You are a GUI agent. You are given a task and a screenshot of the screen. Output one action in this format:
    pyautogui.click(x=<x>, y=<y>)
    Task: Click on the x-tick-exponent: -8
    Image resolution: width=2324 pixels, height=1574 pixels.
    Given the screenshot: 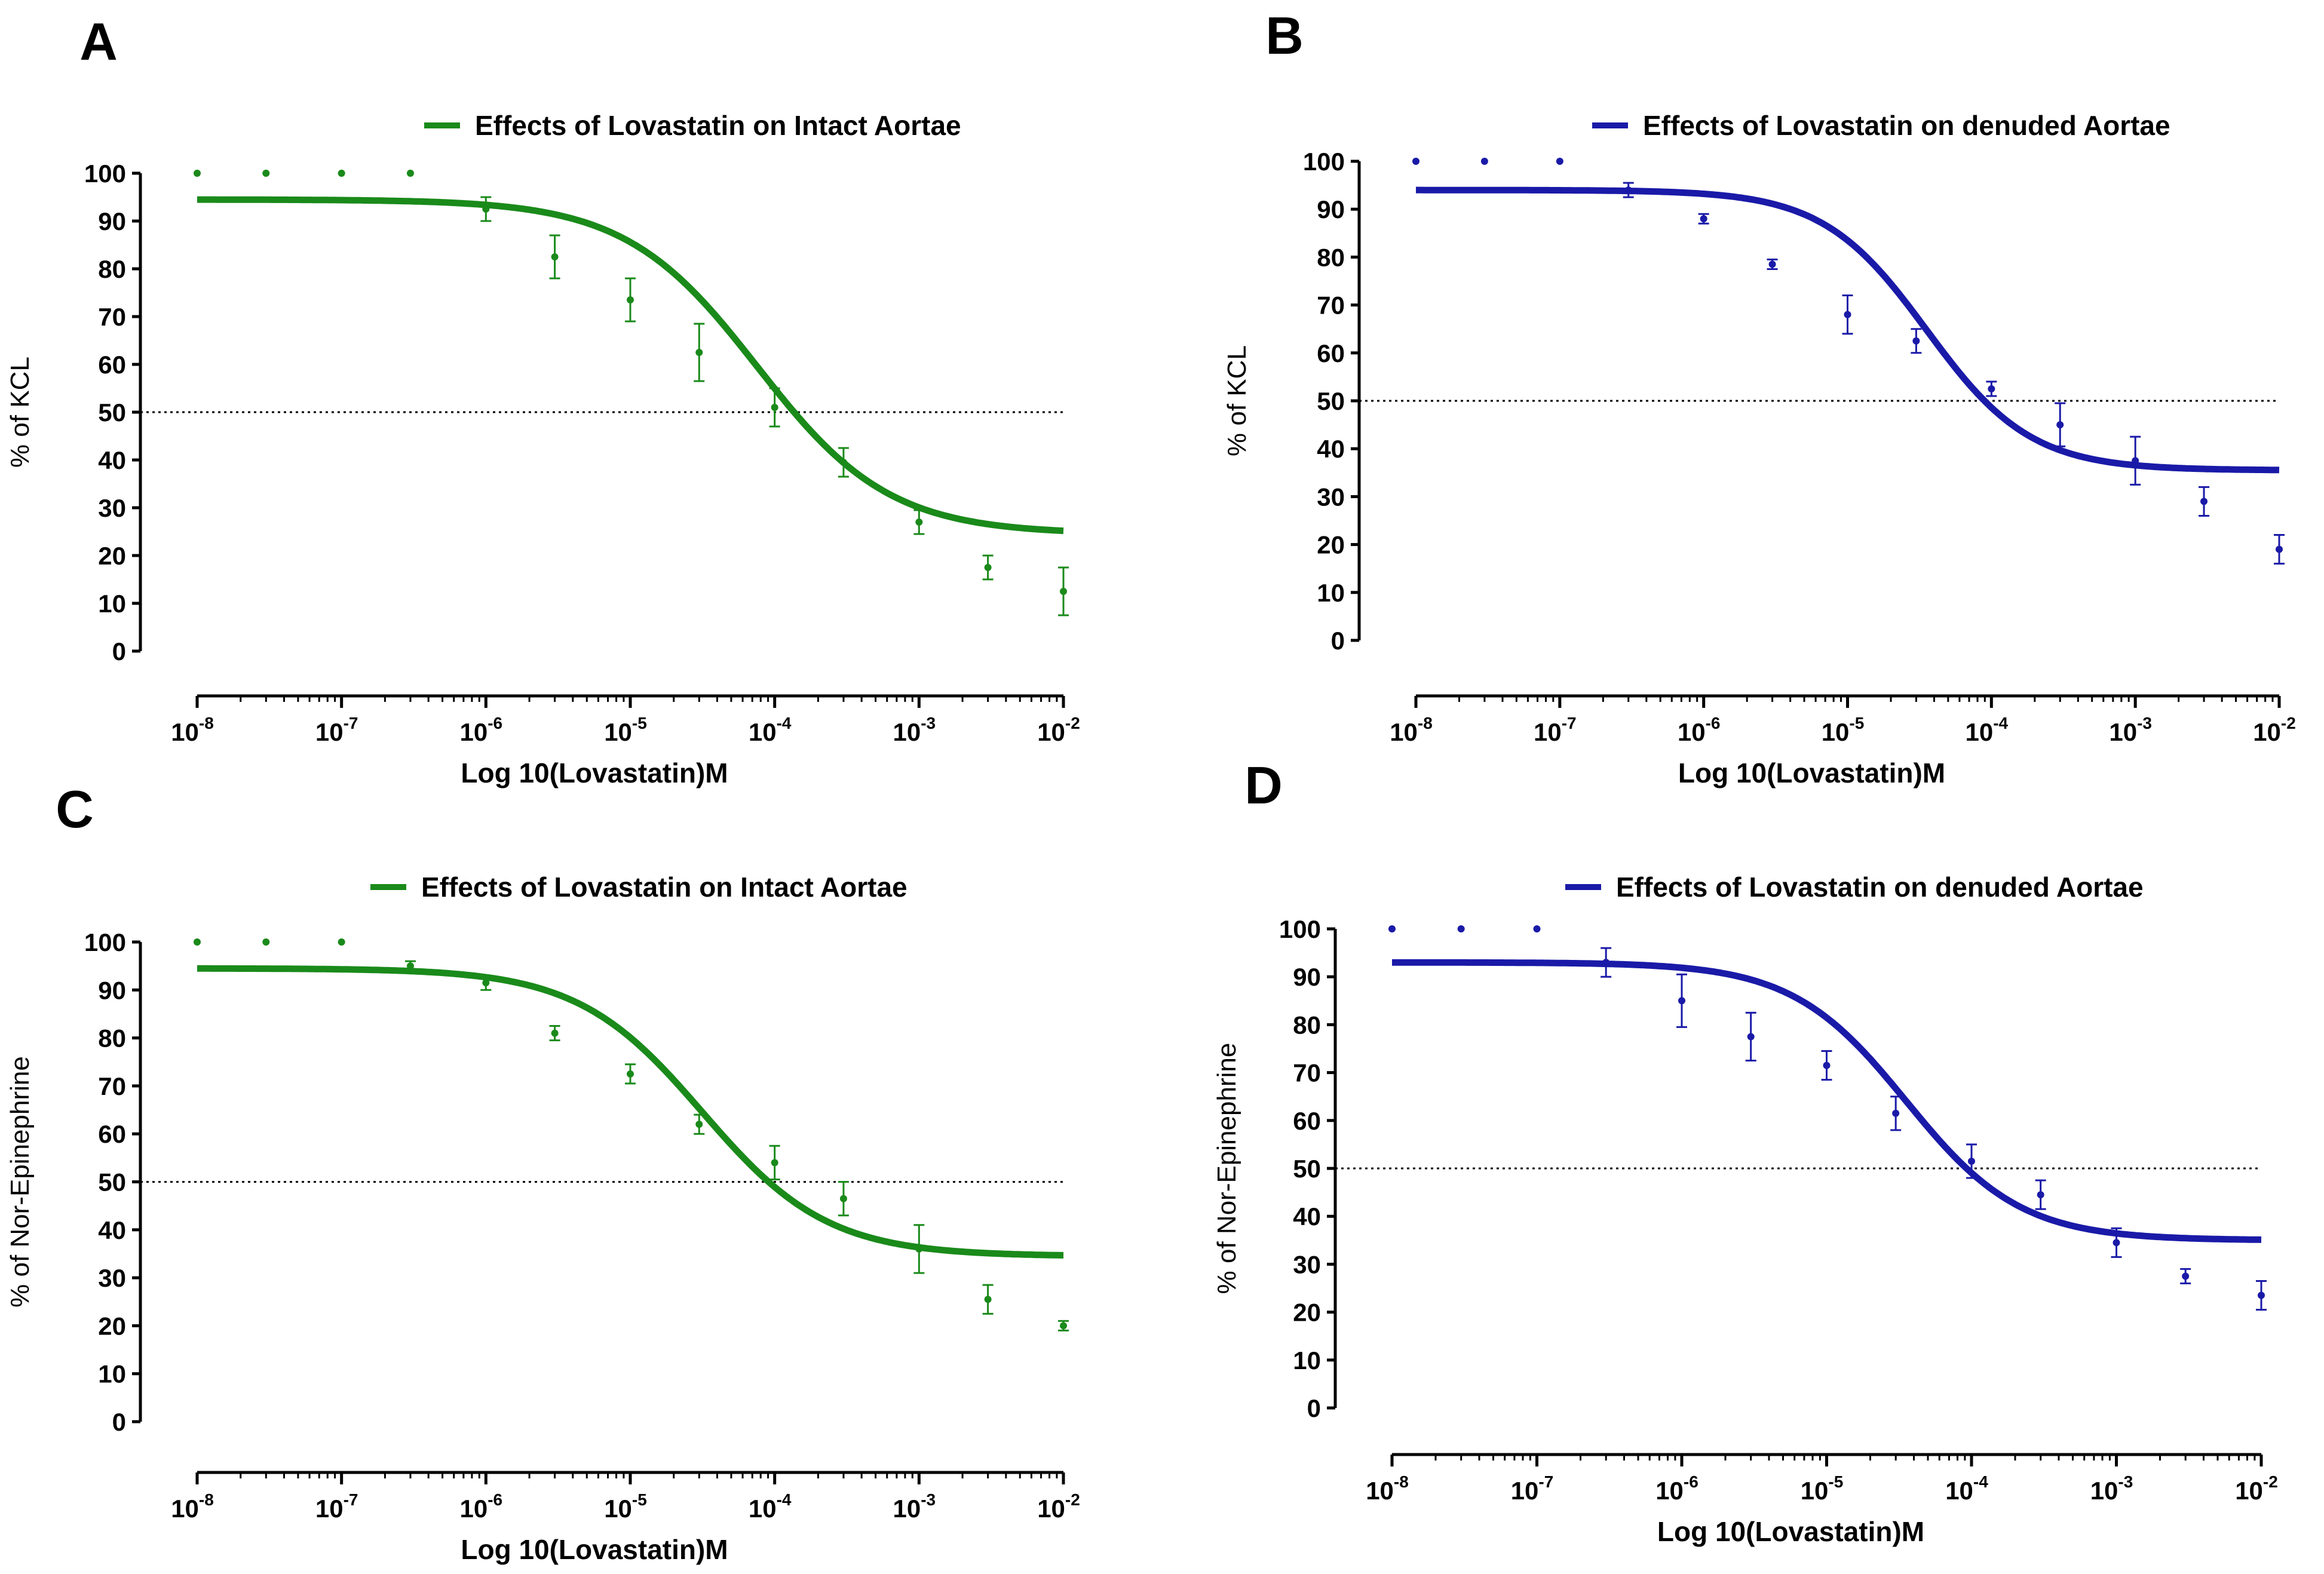 What is the action you would take?
    pyautogui.click(x=1425, y=723)
    